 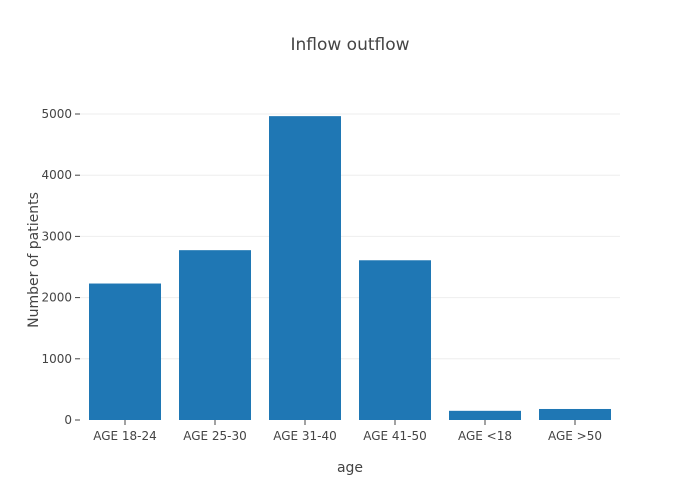 I want to click on x-tick-label: AGE 41-50, so click(x=395, y=436).